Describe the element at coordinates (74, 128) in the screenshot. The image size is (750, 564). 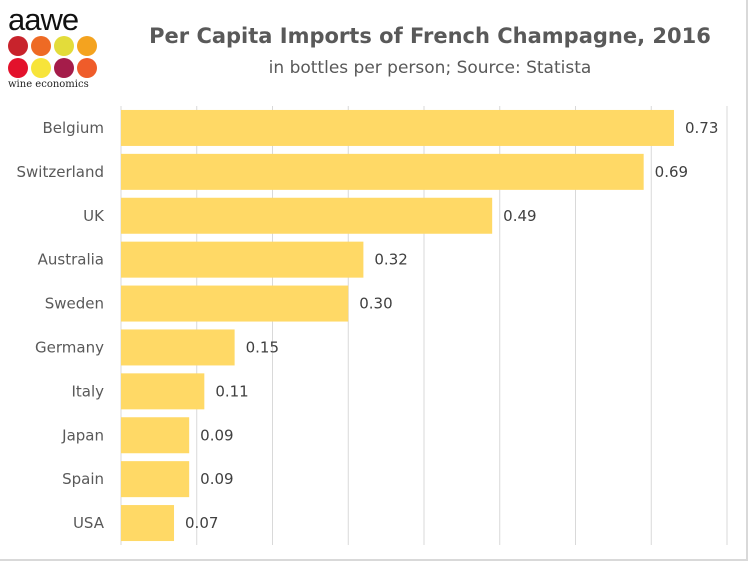
I see `category-label: Belgium` at that location.